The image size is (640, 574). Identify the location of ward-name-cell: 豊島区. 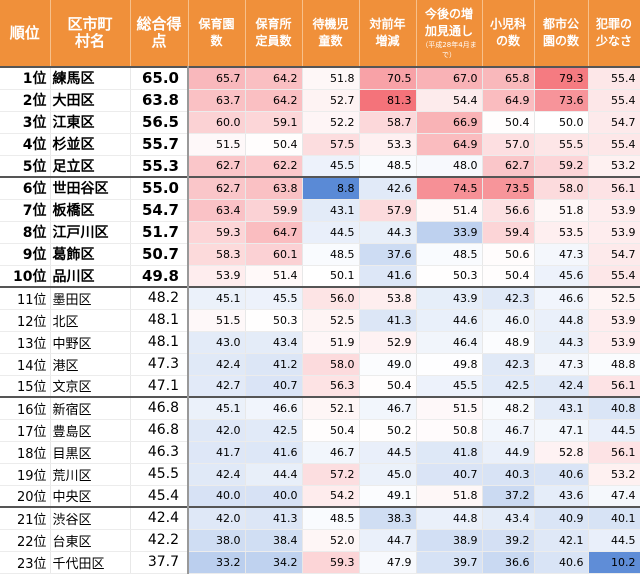
(90, 430).